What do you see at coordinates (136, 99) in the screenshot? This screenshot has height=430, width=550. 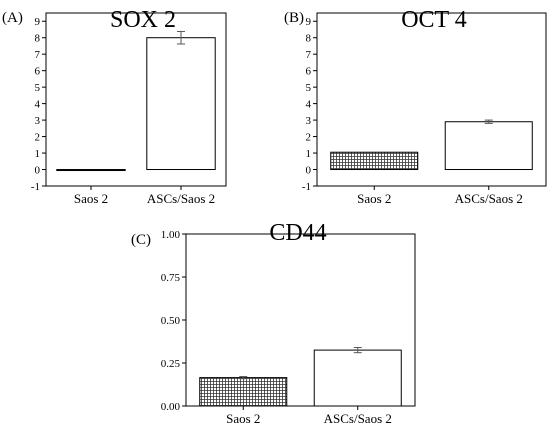 I see `plot-frame` at bounding box center [136, 99].